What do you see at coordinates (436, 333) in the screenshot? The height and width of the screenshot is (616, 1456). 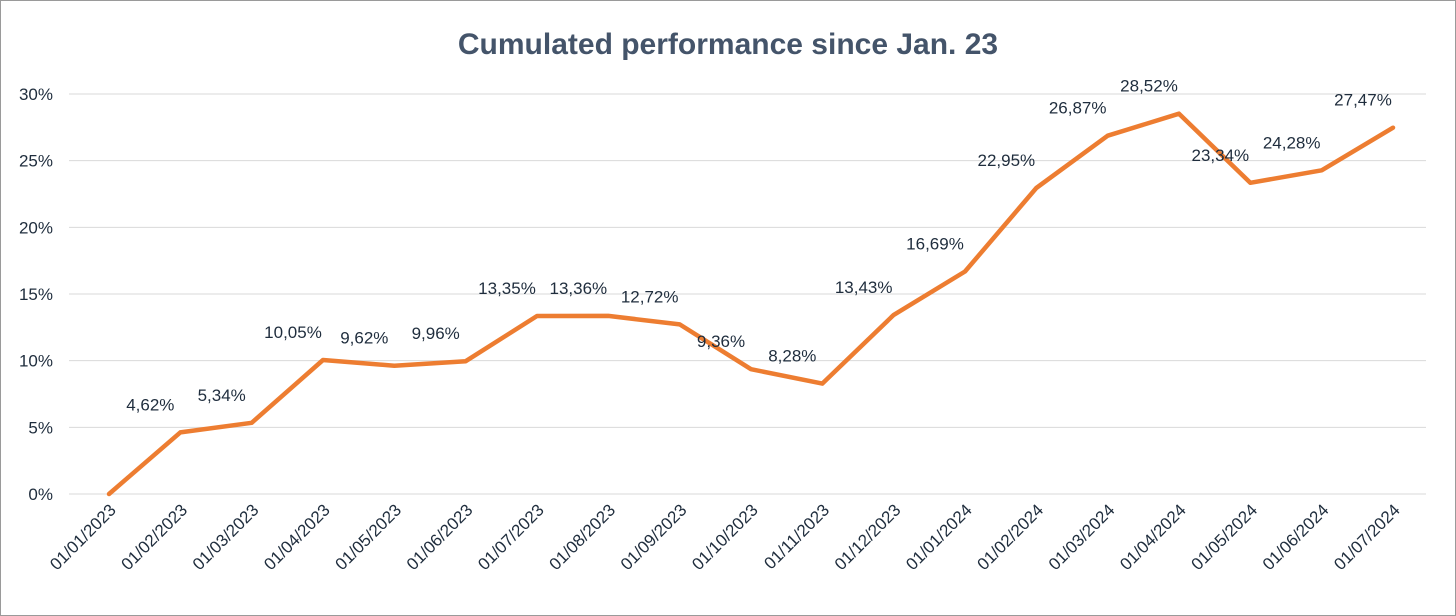 I see `data-label: 9,96%` at bounding box center [436, 333].